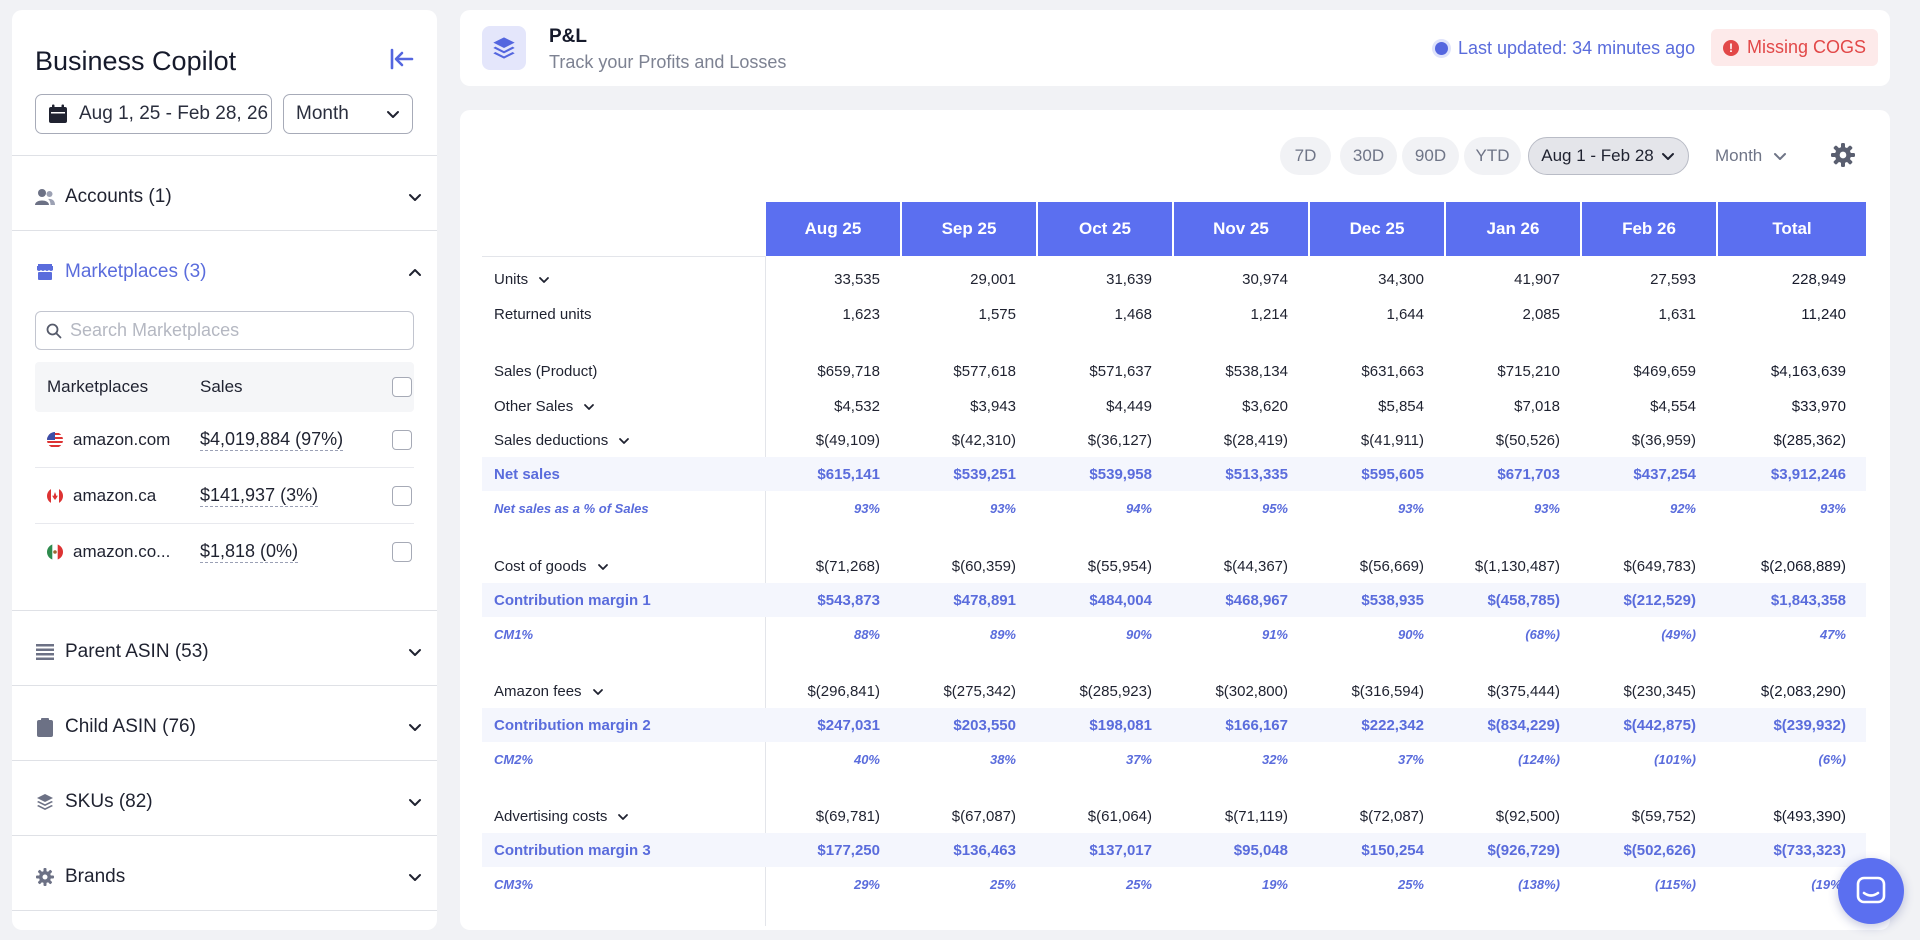  Describe the element at coordinates (230, 272) in the screenshot. I see `section-marketplaces: Marketplaces (3)` at that location.